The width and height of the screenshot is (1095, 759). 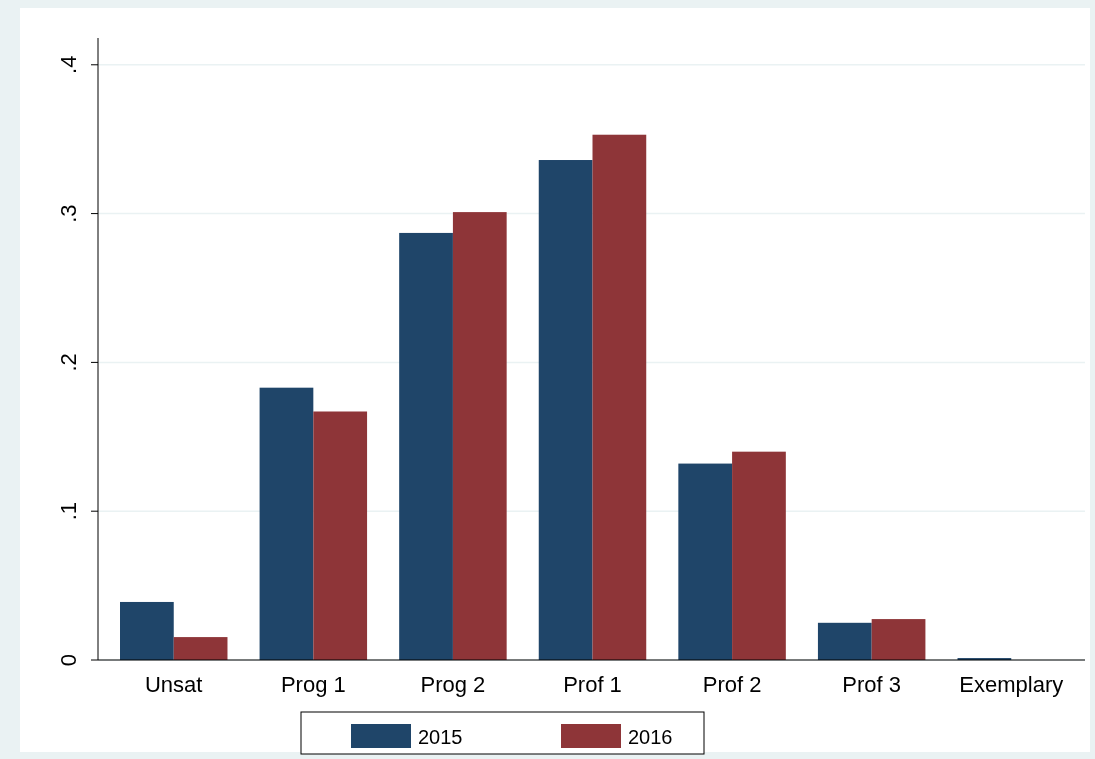 What do you see at coordinates (68, 511) in the screenshot?
I see `y-tick-label: .1` at bounding box center [68, 511].